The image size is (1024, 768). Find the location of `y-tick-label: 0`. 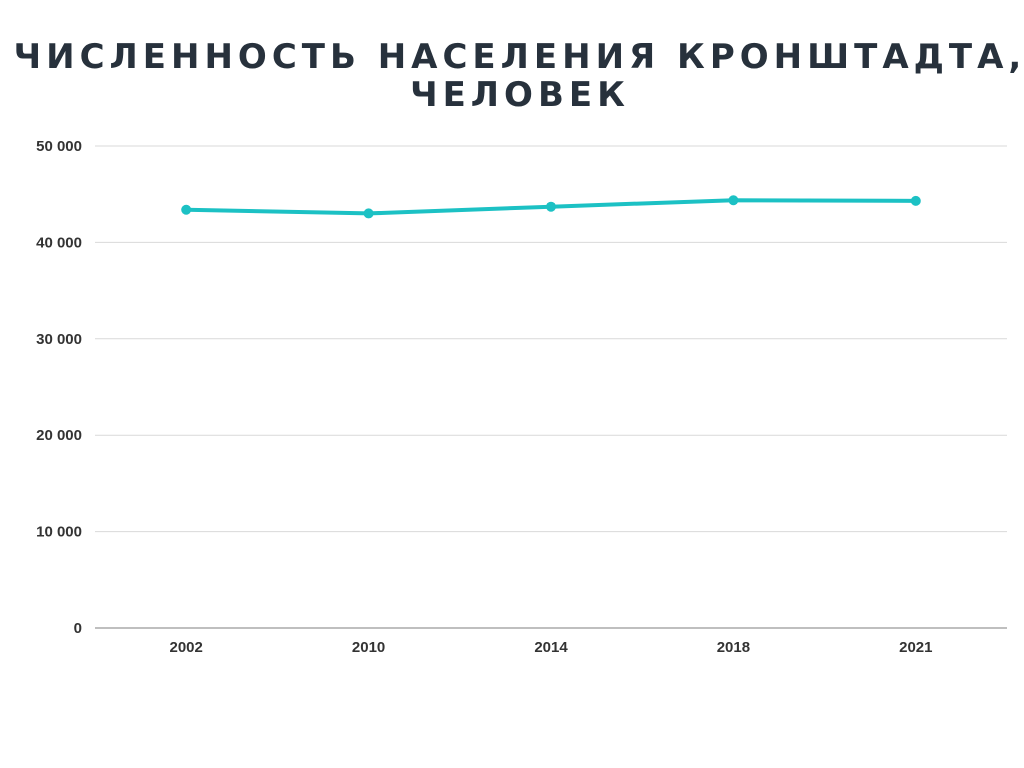

y-tick-label: 0 is located at coordinates (78, 628).